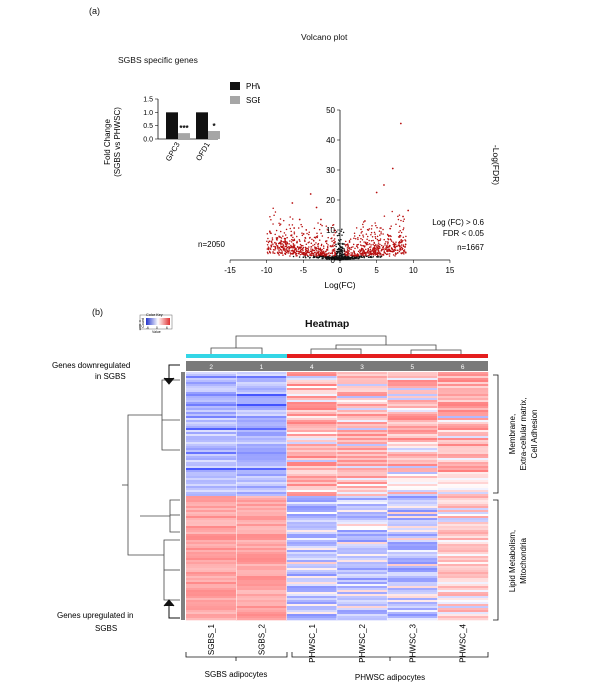 Image resolution: width=600 pixels, height=685 pixels. I want to click on row-label-up-line-2: SGBS, so click(106, 628).